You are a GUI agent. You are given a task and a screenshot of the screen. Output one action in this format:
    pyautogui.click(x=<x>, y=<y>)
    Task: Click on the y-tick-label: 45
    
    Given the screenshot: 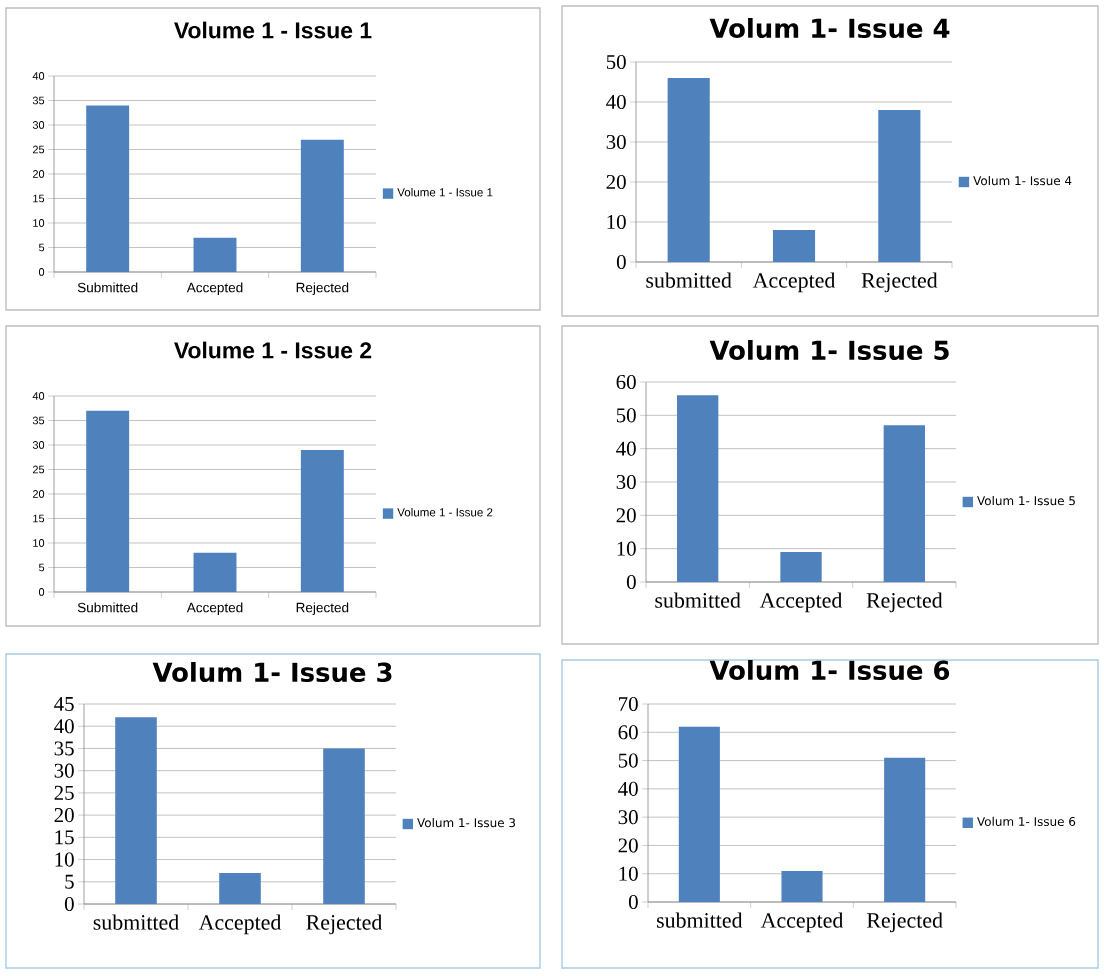 What is the action you would take?
    pyautogui.click(x=64, y=704)
    